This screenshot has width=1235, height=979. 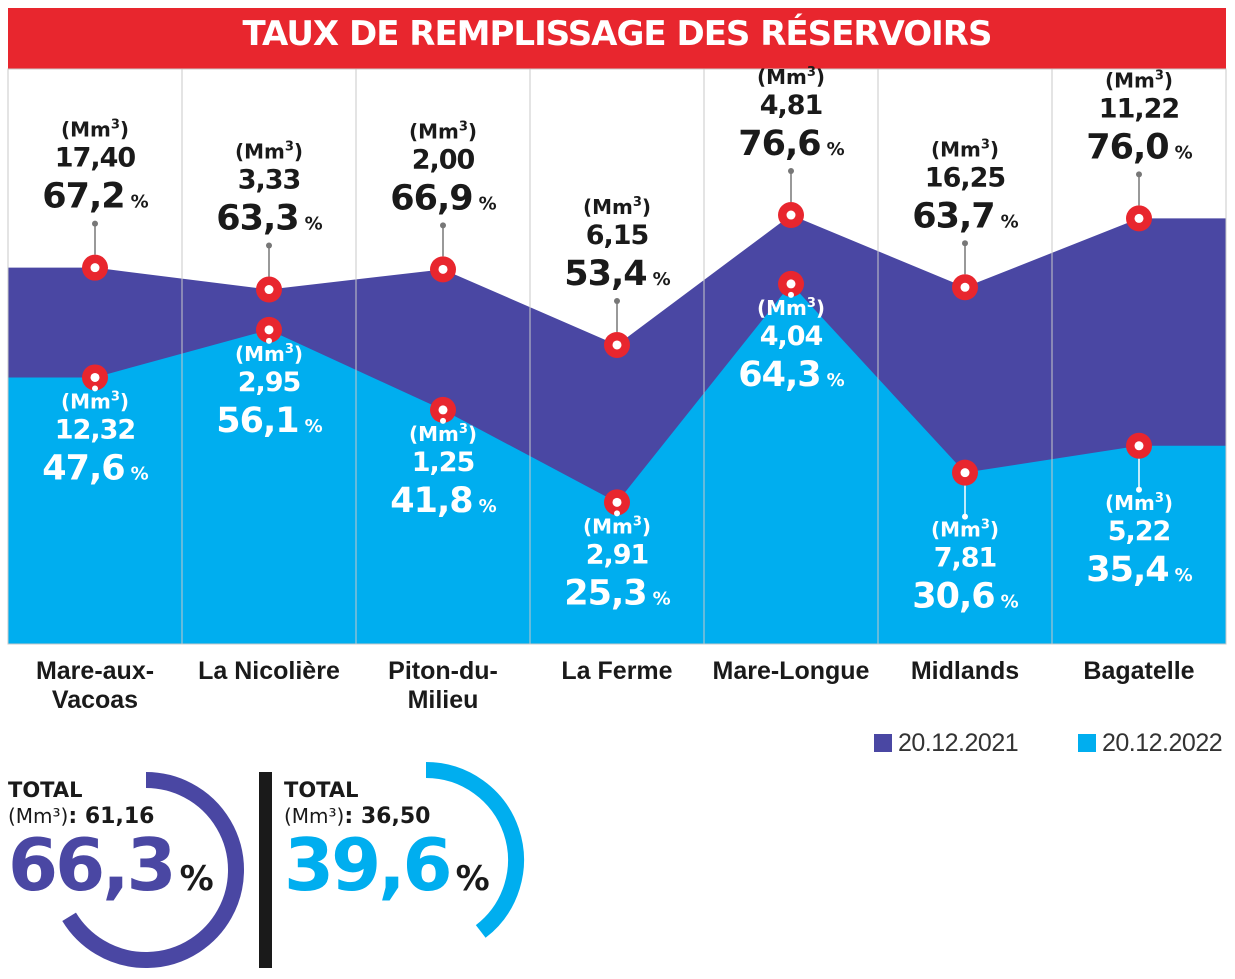 What do you see at coordinates (965, 597) in the screenshot?
I see `percent-label: 30,6%` at bounding box center [965, 597].